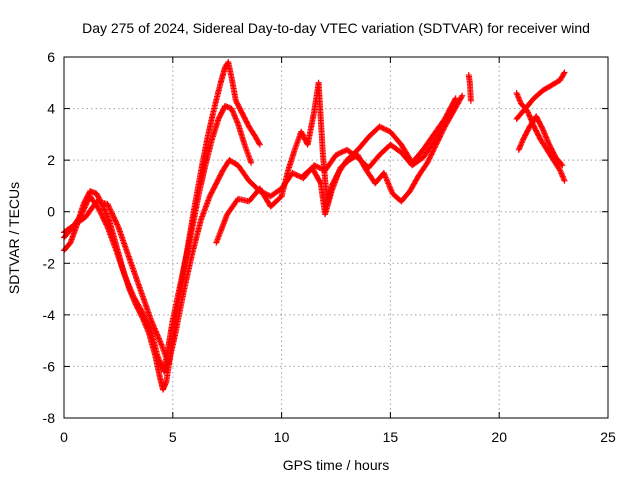 This screenshot has height=480, width=640. Describe the element at coordinates (499, 437) in the screenshot. I see `x-tick-label: 20` at that location.